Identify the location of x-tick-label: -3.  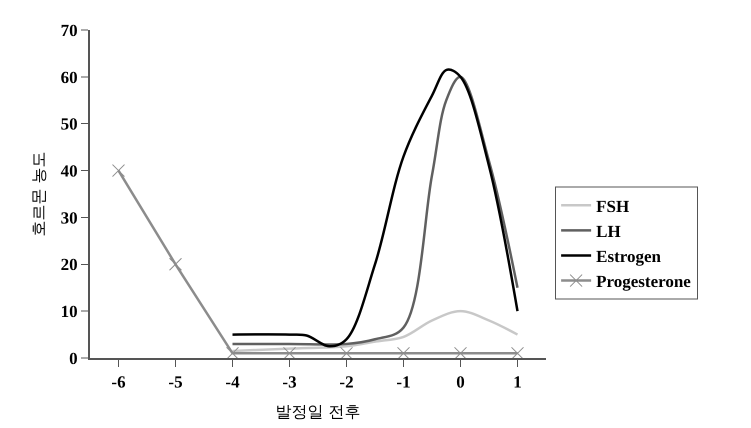
(289, 382).